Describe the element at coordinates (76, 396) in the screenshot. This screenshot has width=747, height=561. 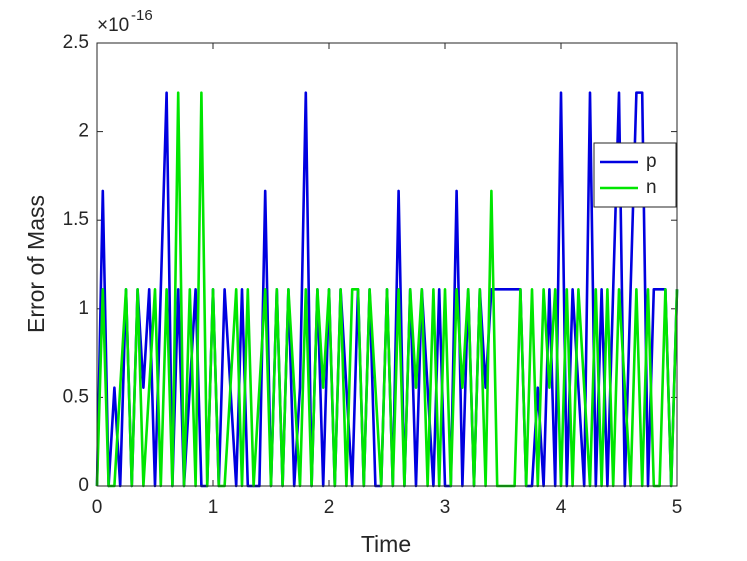
I see `y-tick-label: 0.5` at that location.